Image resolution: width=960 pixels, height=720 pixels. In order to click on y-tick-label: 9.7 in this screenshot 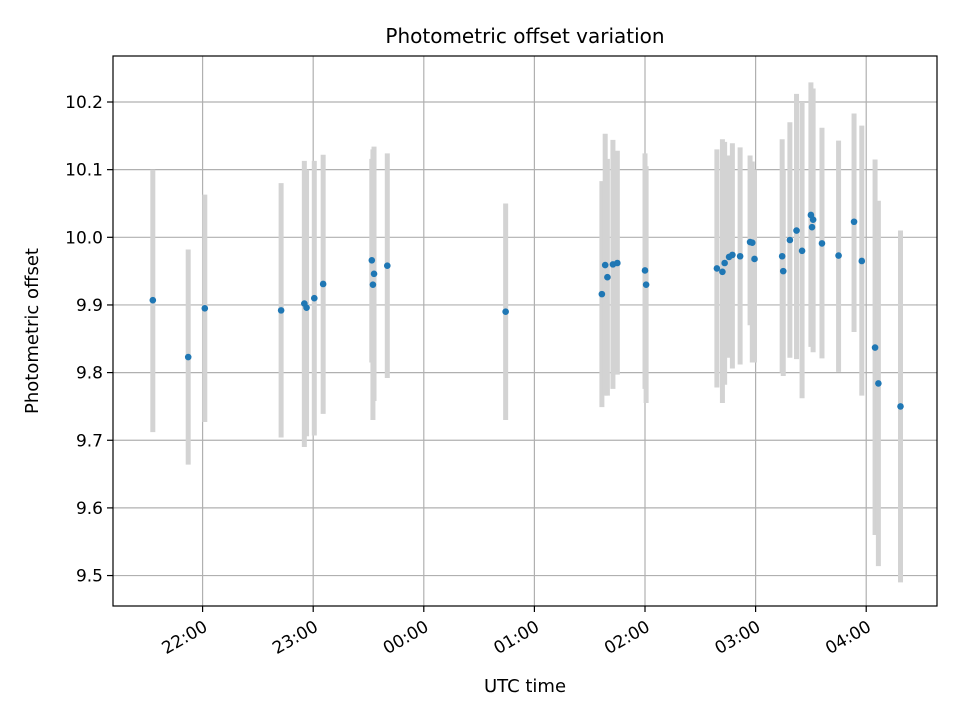, I will do `click(89, 441)`.